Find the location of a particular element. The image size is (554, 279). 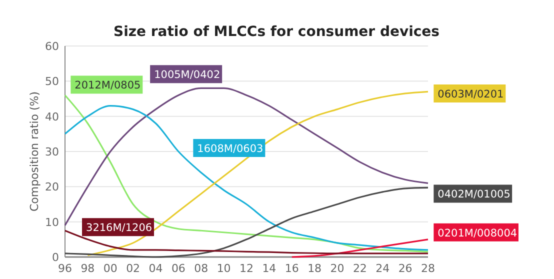

y-tick-label: 60 is located at coordinates (52, 46).